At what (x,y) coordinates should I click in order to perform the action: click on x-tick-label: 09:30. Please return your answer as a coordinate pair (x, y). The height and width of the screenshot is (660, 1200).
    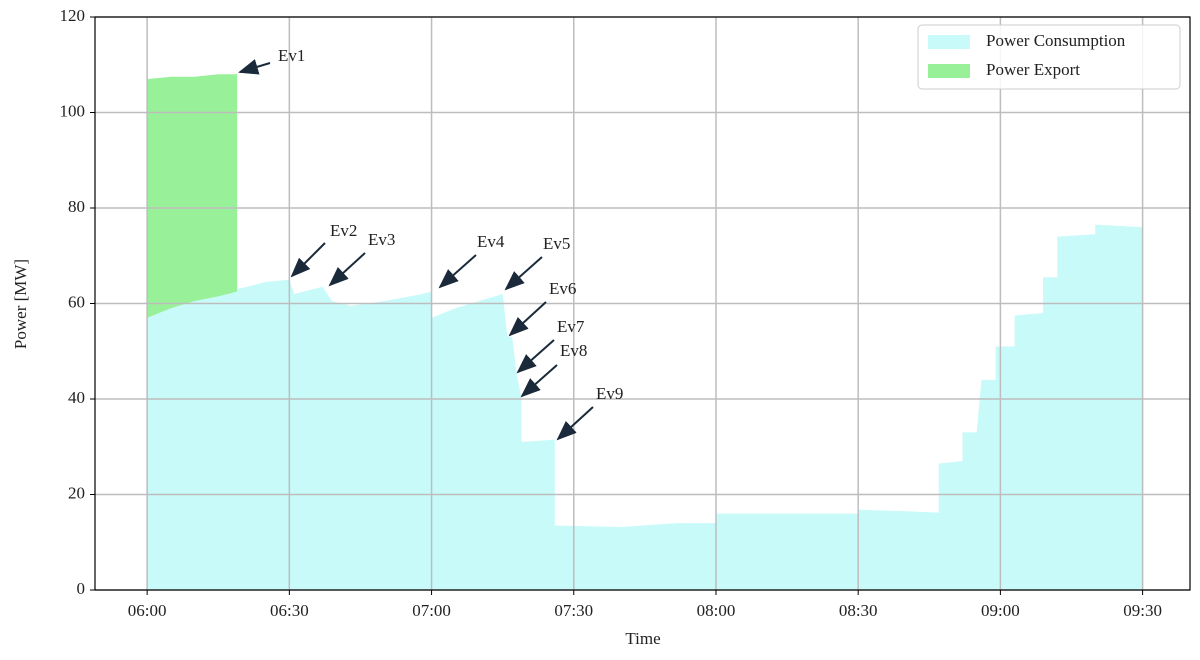
    Looking at the image, I should click on (1142, 610).